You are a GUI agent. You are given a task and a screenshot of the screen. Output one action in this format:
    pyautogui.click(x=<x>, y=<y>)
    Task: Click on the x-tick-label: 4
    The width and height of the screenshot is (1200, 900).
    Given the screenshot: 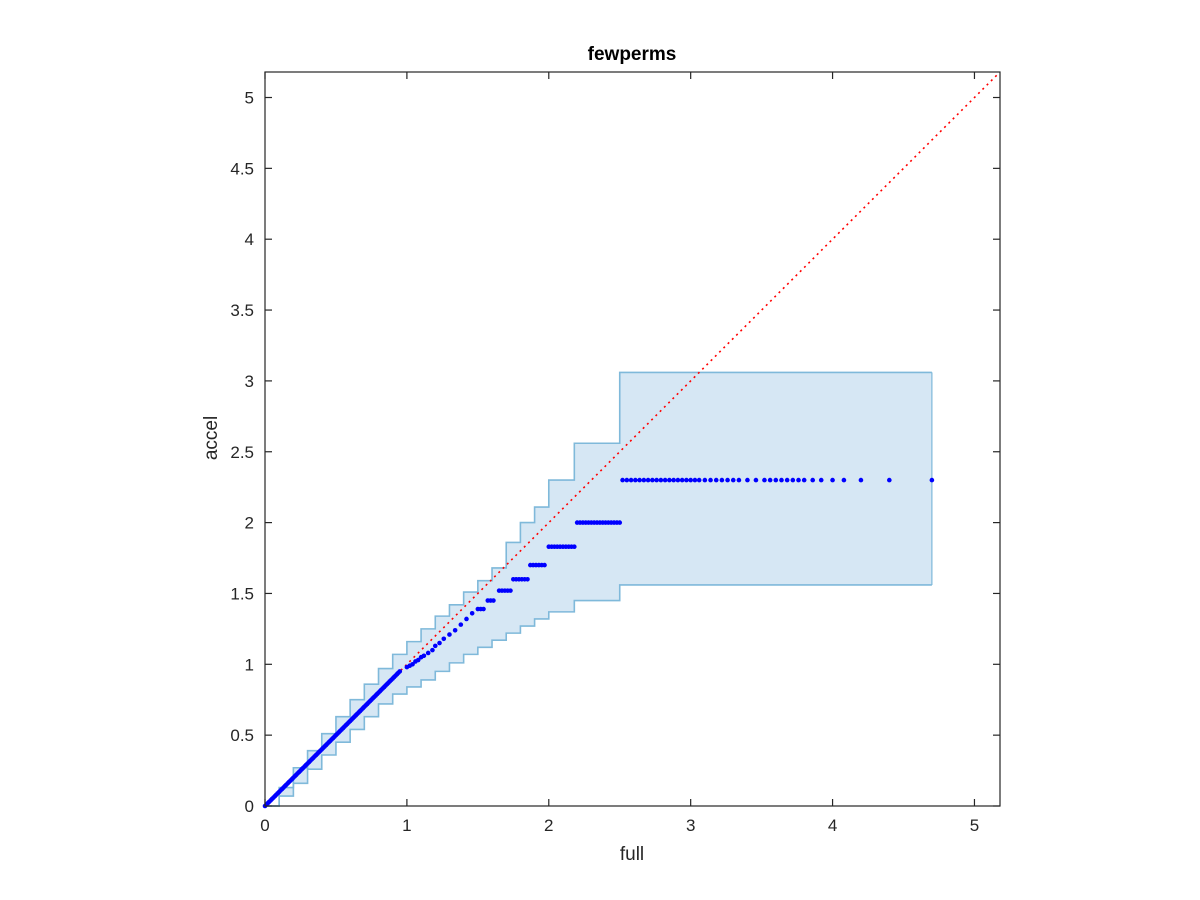 What is the action you would take?
    pyautogui.click(x=832, y=825)
    